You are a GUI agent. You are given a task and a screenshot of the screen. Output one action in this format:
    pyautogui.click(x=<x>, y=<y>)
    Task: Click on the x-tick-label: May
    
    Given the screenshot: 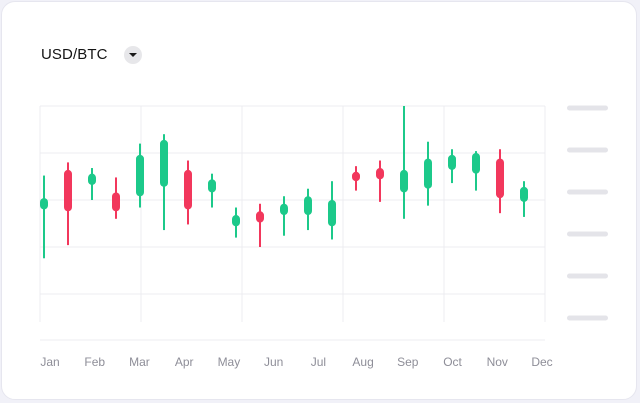 What is the action you would take?
    pyautogui.click(x=229, y=362)
    